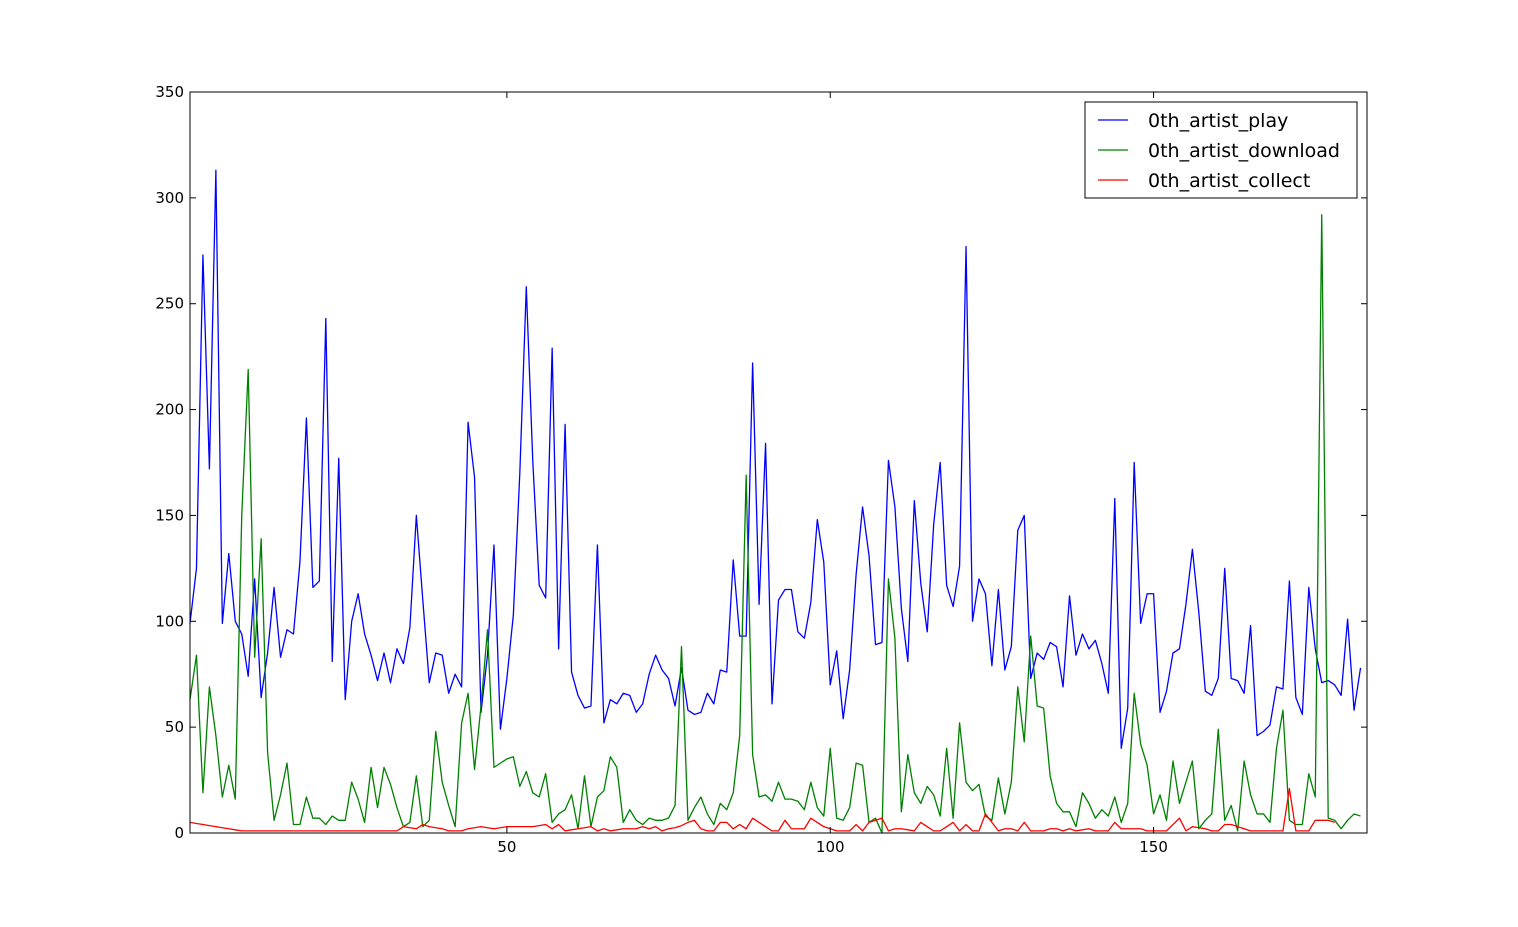  What do you see at coordinates (506, 847) in the screenshot?
I see `x-tick-label: 50` at bounding box center [506, 847].